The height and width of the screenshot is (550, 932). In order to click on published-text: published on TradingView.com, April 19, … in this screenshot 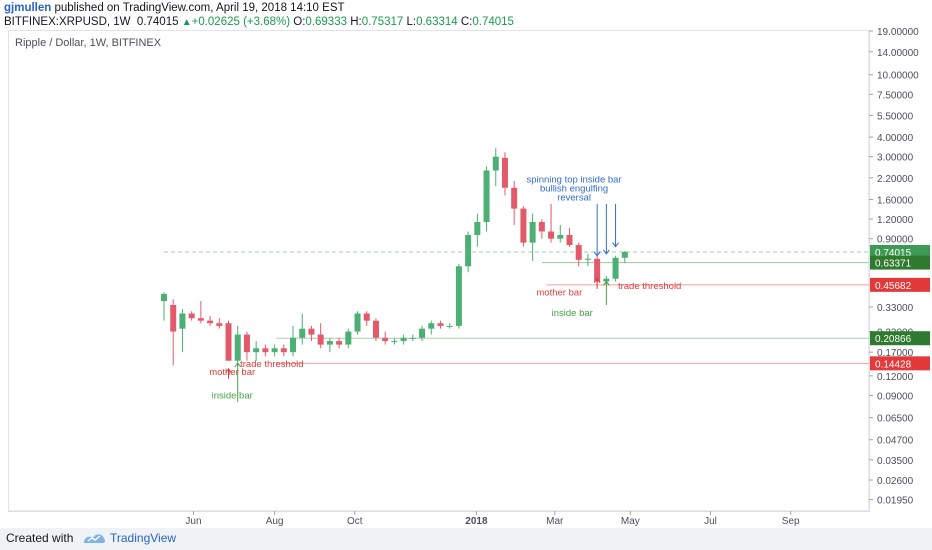, I will do `click(199, 8)`.